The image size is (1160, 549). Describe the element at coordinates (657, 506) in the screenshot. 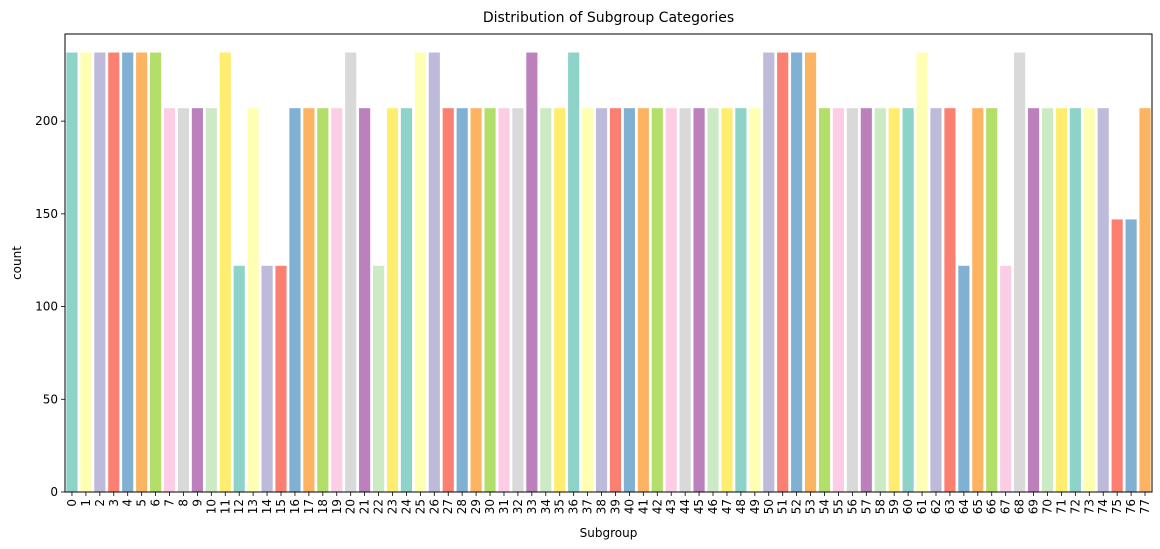

I see `x-tick-label: 42` at that location.